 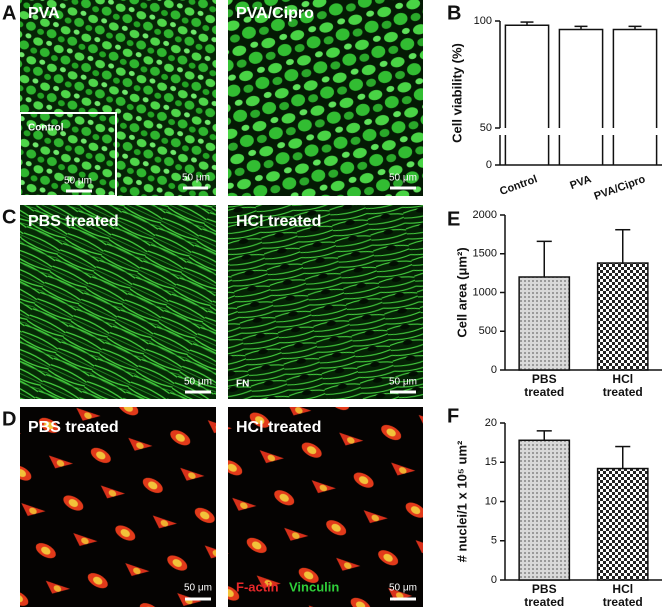 What do you see at coordinates (580, 182) in the screenshot?
I see `x-tick-label: PVA` at bounding box center [580, 182].